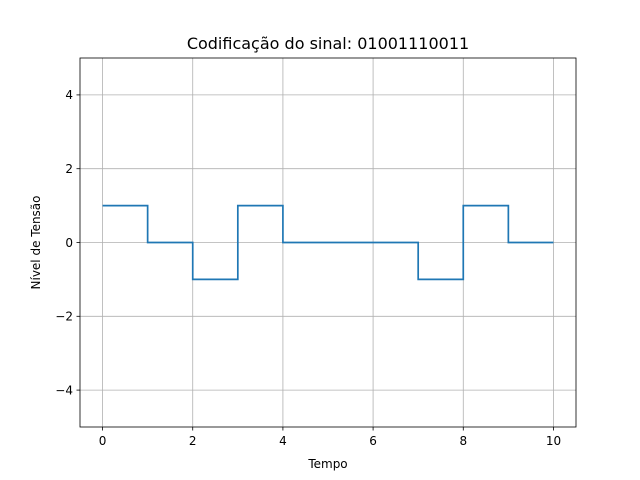 This screenshot has width=640, height=480. Describe the element at coordinates (69, 243) in the screenshot. I see `y-tick-label: 0` at that location.